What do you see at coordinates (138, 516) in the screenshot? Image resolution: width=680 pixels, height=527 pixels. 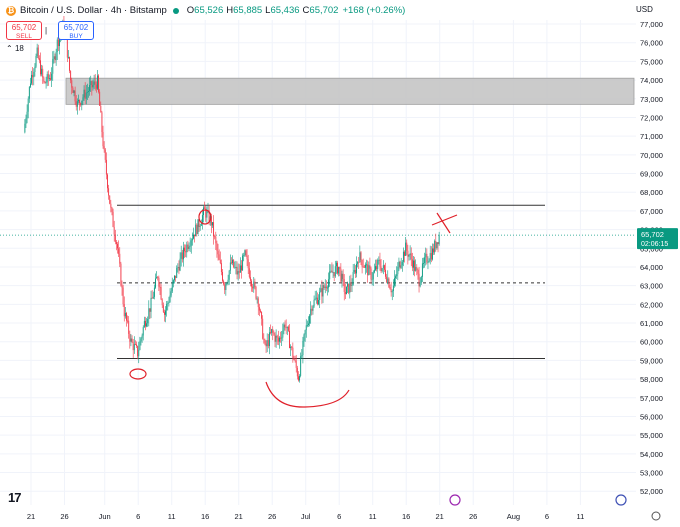 I see `x-tick-label: 6` at bounding box center [138, 516].